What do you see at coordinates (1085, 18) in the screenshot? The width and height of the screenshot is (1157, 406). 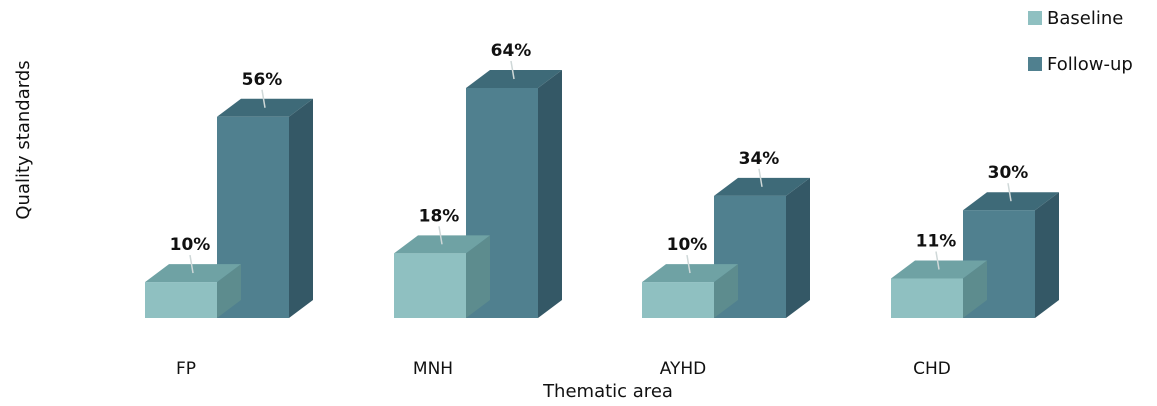 I see `legend-label-baseline: Baseline` at bounding box center [1085, 18].